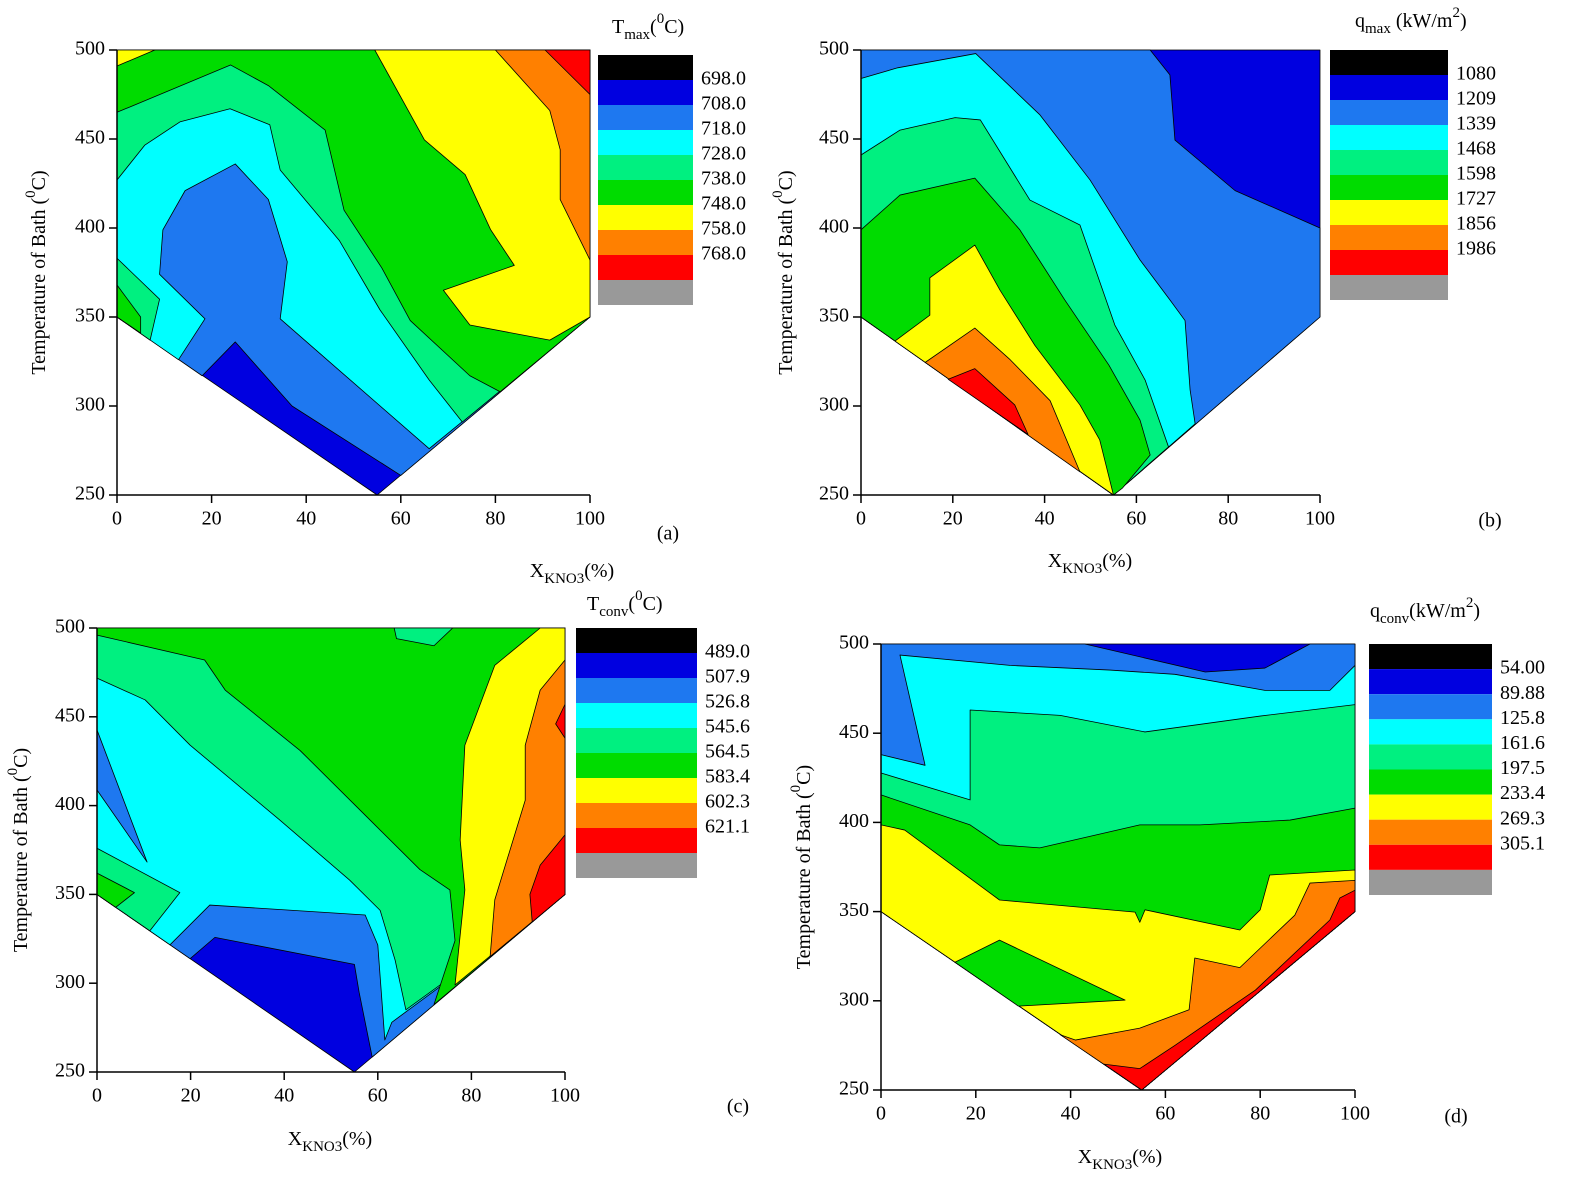  I want to click on x-tick-label: 0, so click(97, 1096).